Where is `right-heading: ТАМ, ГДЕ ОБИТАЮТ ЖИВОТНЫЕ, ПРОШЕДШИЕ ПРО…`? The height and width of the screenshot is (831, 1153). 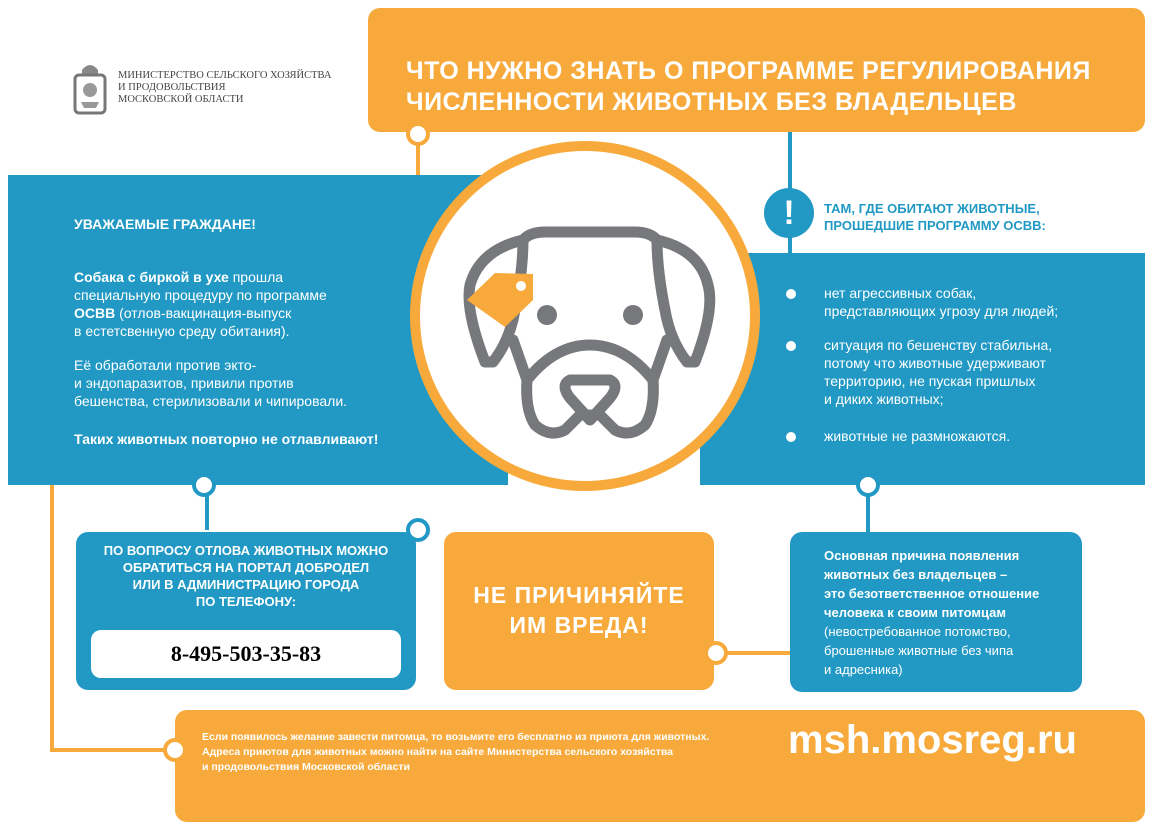 right-heading: ТАМ, ГДЕ ОБИТАЮТ ЖИВОТНЫЕ, ПРОШЕДШИЕ ПРО… is located at coordinates (935, 217).